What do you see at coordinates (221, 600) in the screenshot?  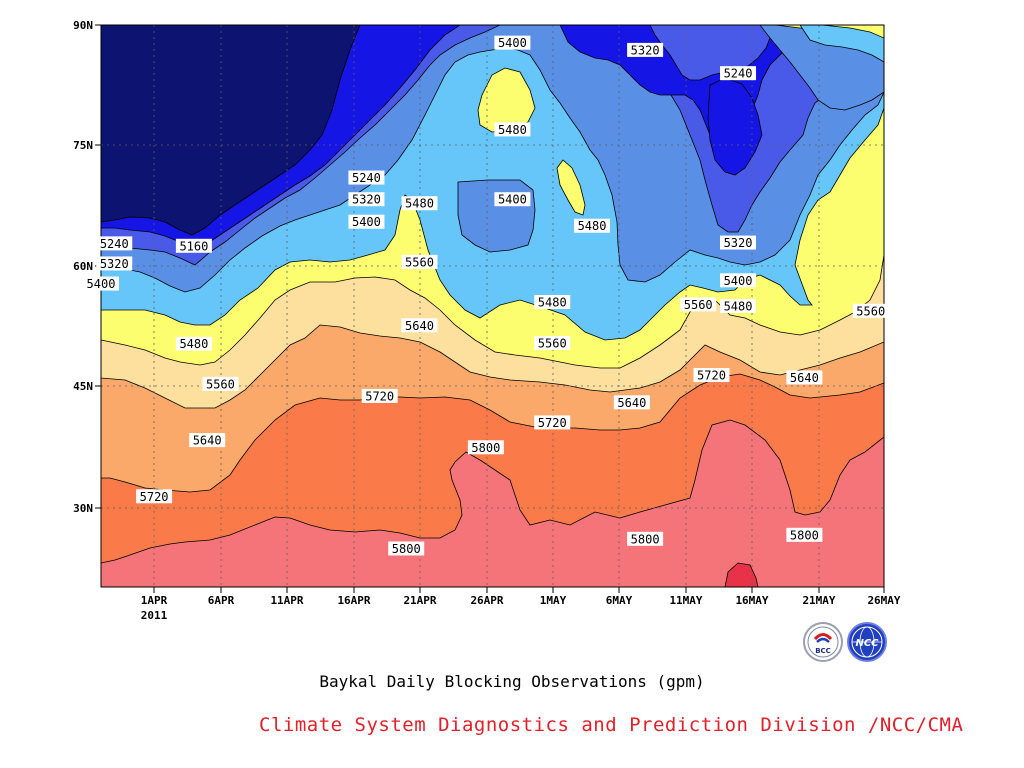 I see `x-tick-label: 6APR` at bounding box center [221, 600].